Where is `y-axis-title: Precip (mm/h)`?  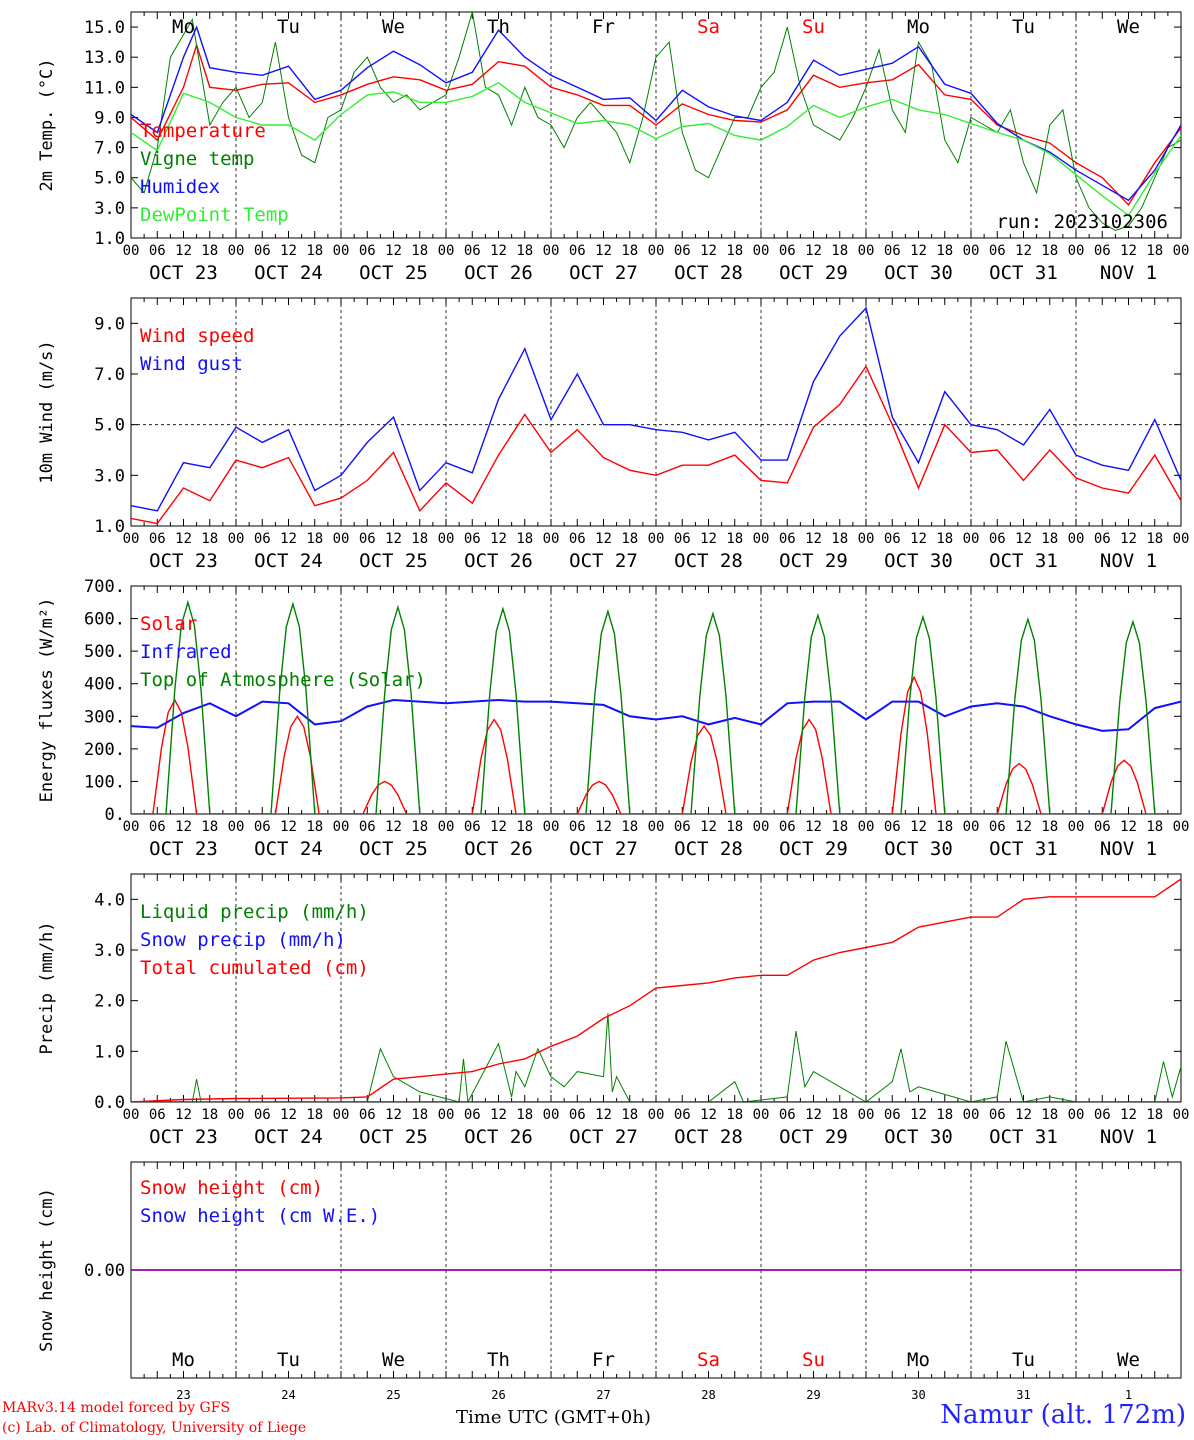 y-axis-title: Precip (mm/h) is located at coordinates (47, 987).